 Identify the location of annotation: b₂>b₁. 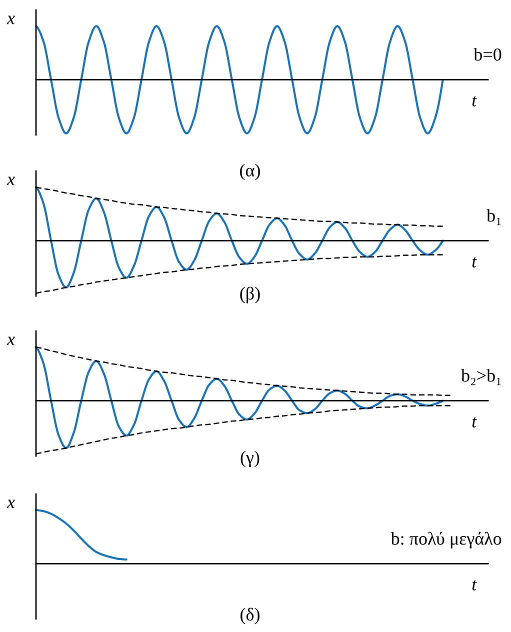
(481, 377).